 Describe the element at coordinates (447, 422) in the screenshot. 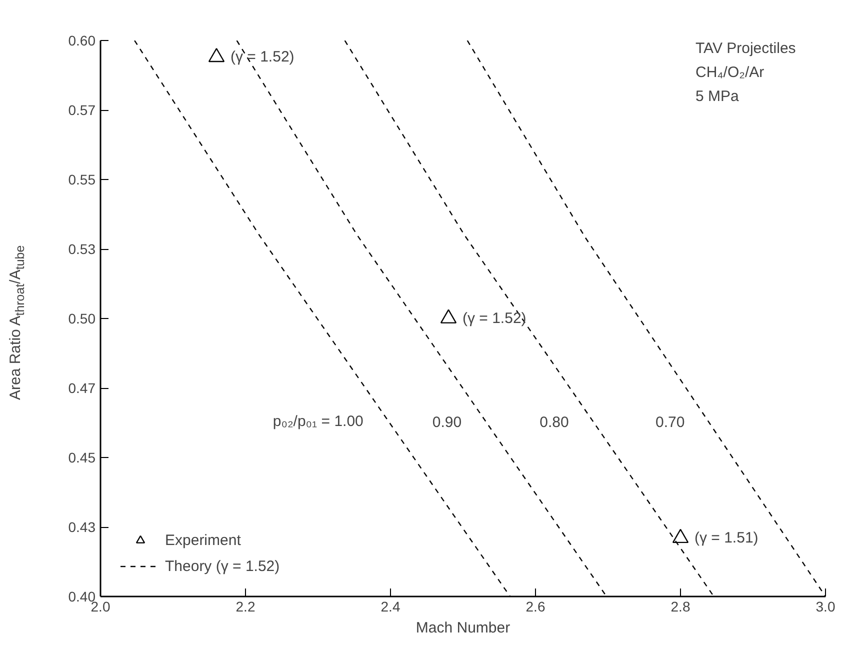

I see `annotation: 0.90` at that location.